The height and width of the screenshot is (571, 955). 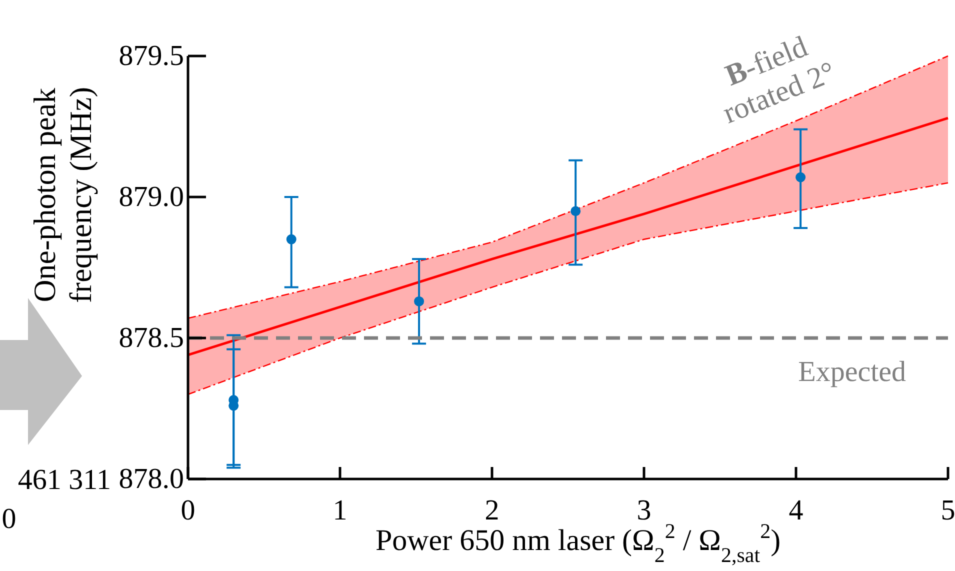 I want to click on ref-line-label: Expected, so click(x=852, y=372).